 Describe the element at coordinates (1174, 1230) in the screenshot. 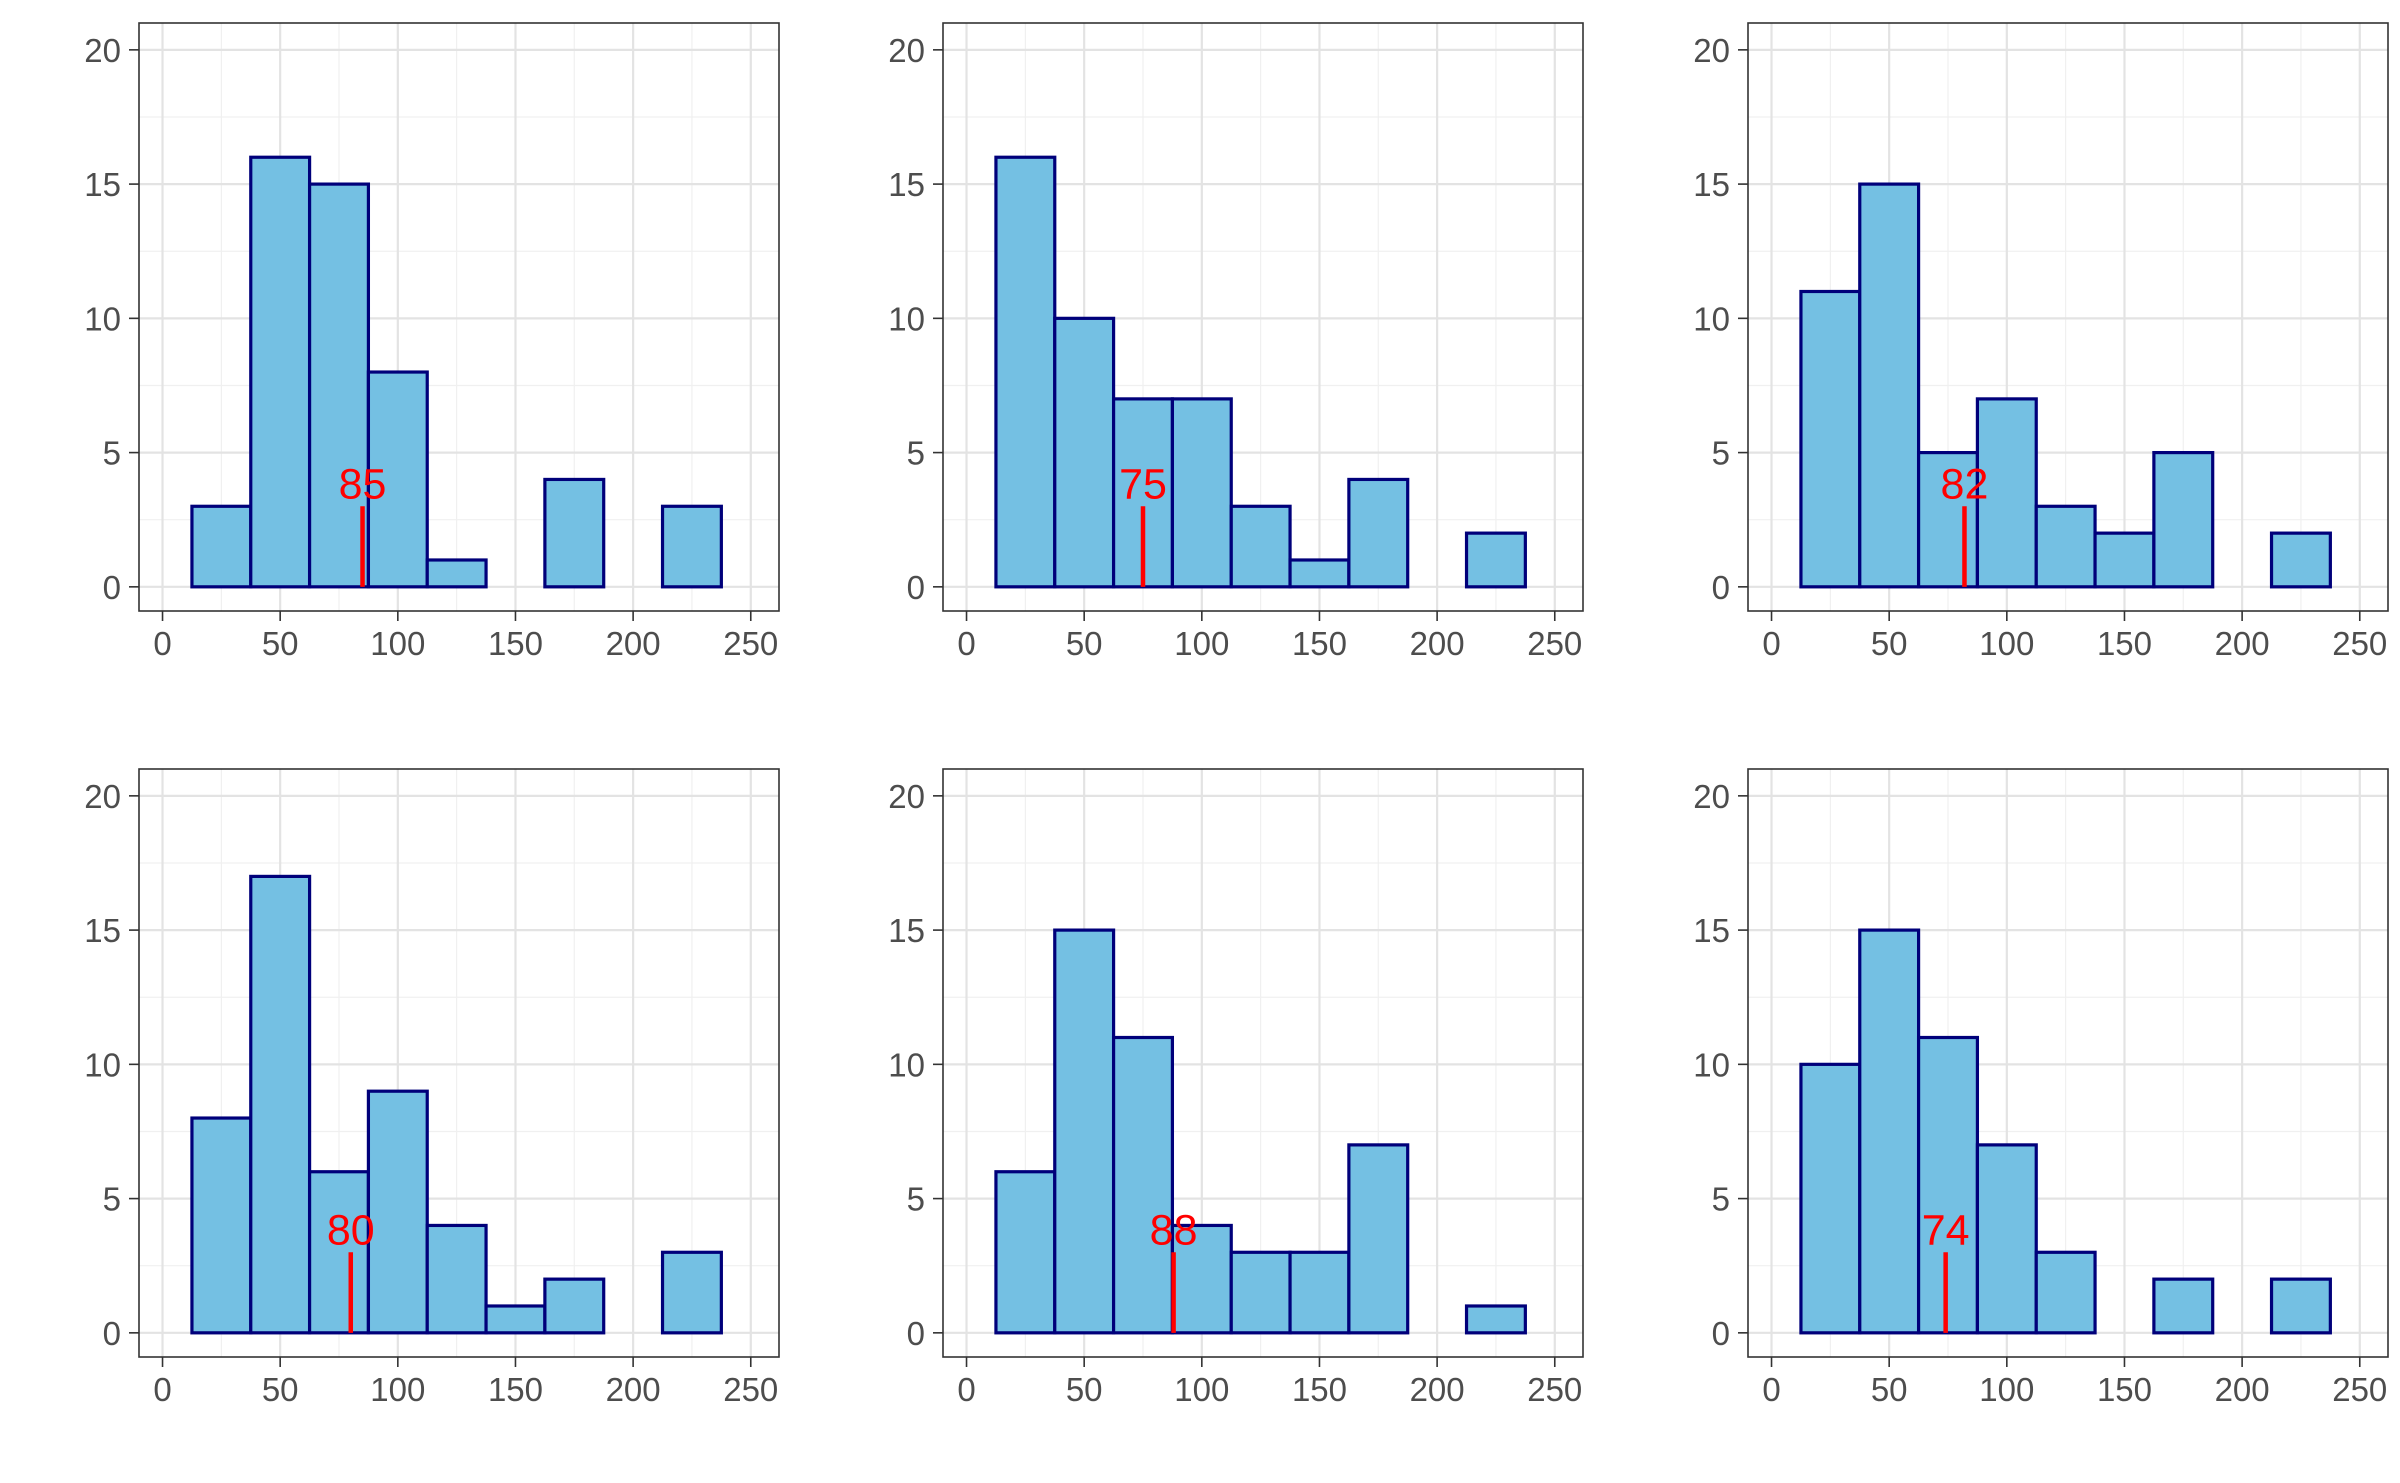

I see `mean-marker-label: 88` at that location.